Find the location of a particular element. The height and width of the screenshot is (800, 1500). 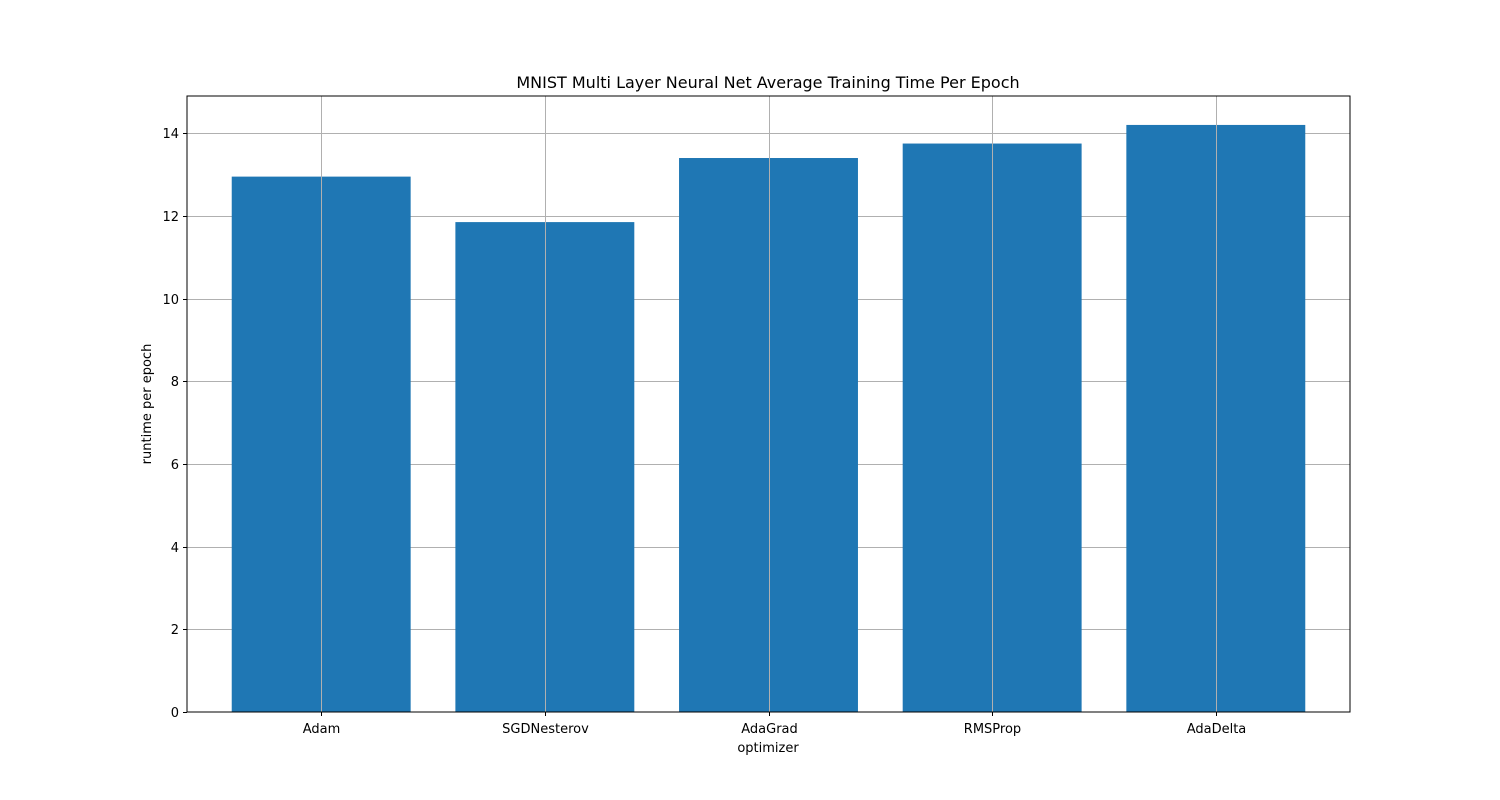

x-tick-label: AdaGrad is located at coordinates (769, 729).